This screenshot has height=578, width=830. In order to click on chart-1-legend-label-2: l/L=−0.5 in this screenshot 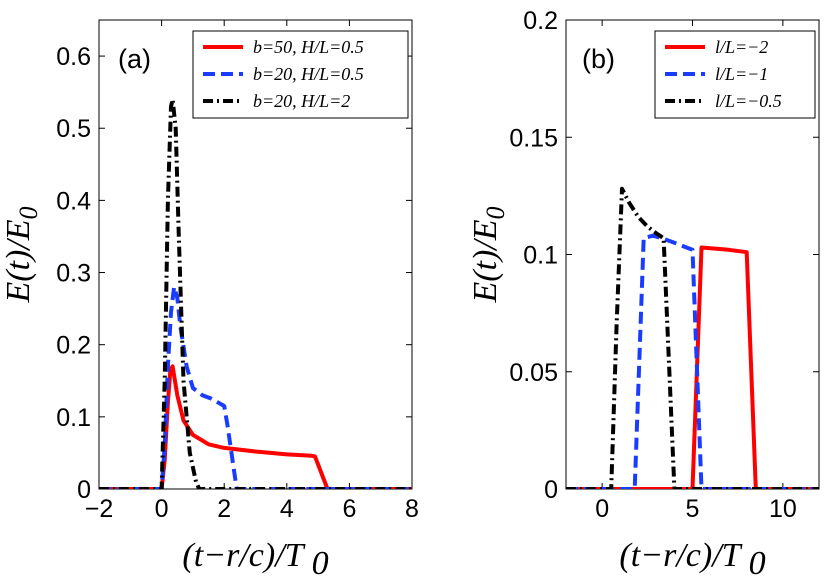, I will do `click(748, 101)`.